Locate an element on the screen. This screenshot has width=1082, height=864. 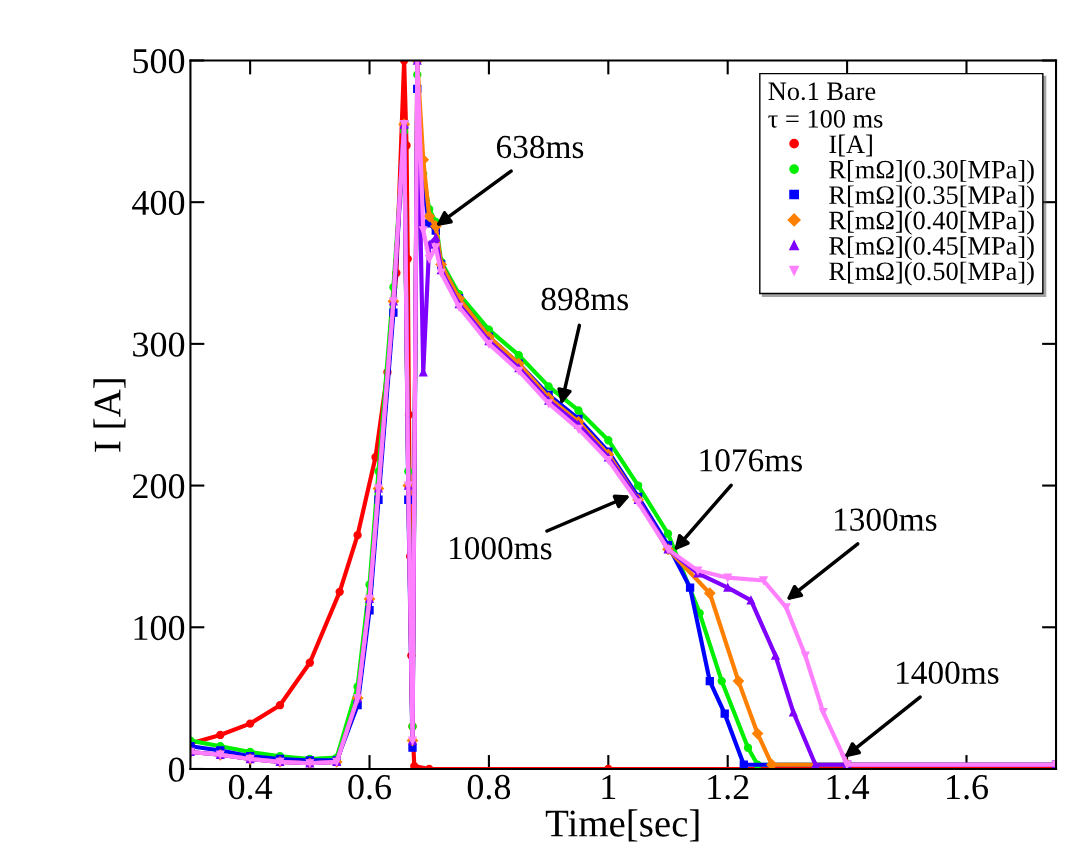
x-tick-label: 1.2 is located at coordinates (728, 787).